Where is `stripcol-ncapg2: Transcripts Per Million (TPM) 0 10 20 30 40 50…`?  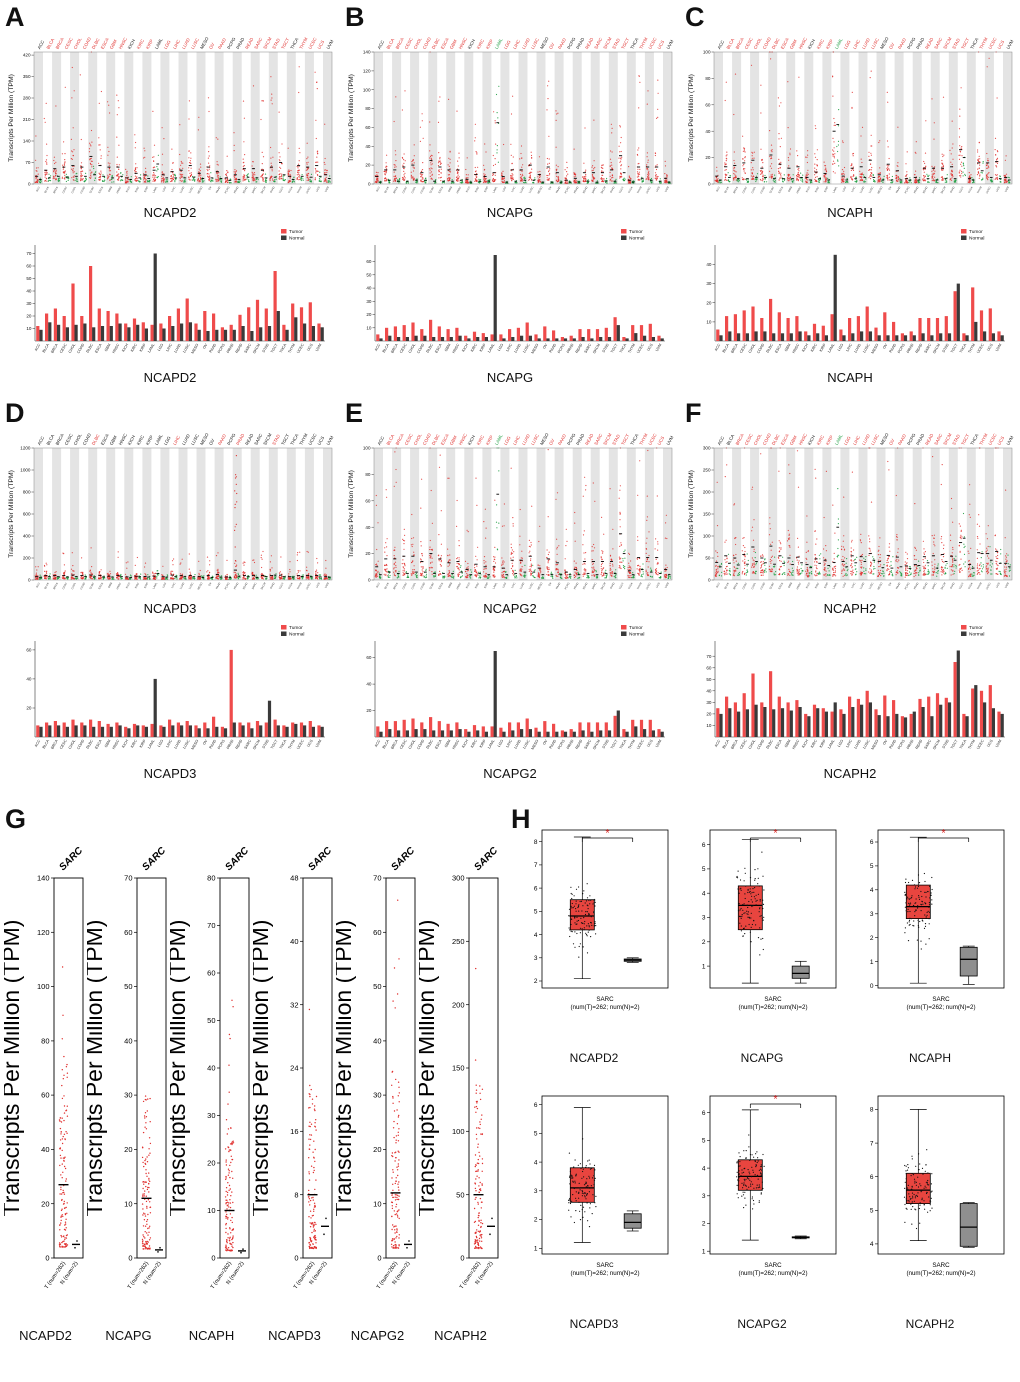
stripcol-ncapg2: Transcripts Per Million (TPM) 0 10 20 30 40 50… is located at coordinates (374, 1085).